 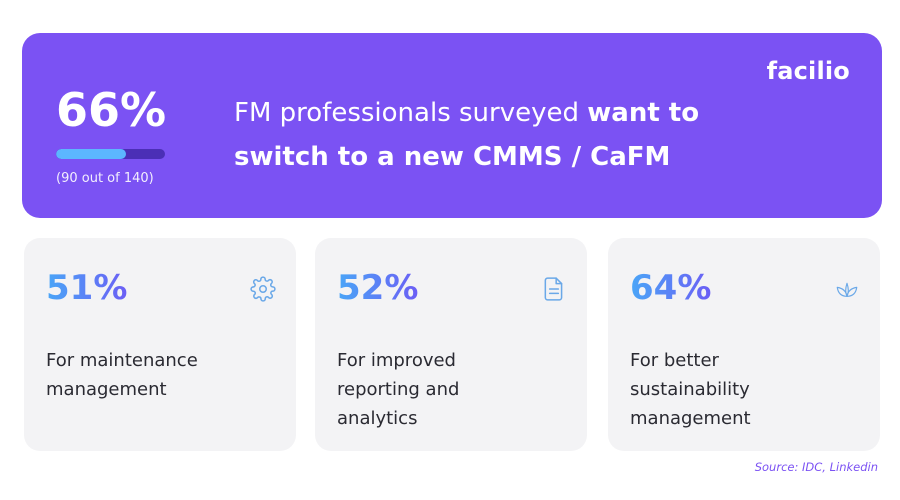 What do you see at coordinates (105, 178) in the screenshot?
I see `hero-count: (90 out of 140)` at bounding box center [105, 178].